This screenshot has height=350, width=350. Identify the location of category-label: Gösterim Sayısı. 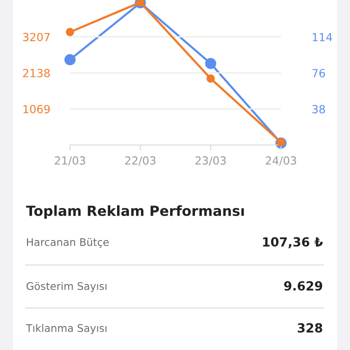
(66, 287).